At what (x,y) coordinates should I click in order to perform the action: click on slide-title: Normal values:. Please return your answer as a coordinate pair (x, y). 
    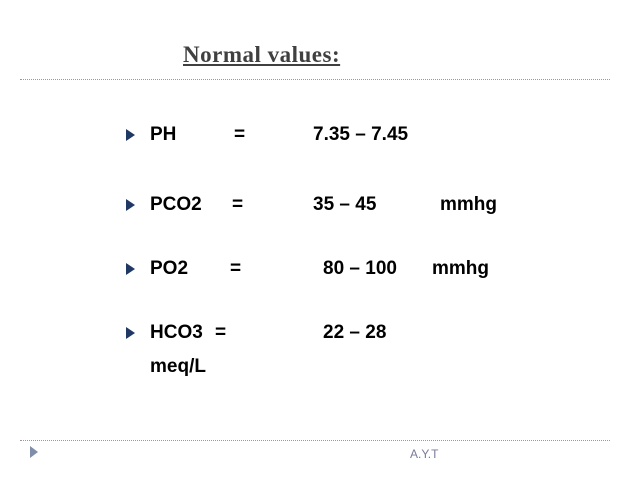
    Looking at the image, I should click on (262, 54).